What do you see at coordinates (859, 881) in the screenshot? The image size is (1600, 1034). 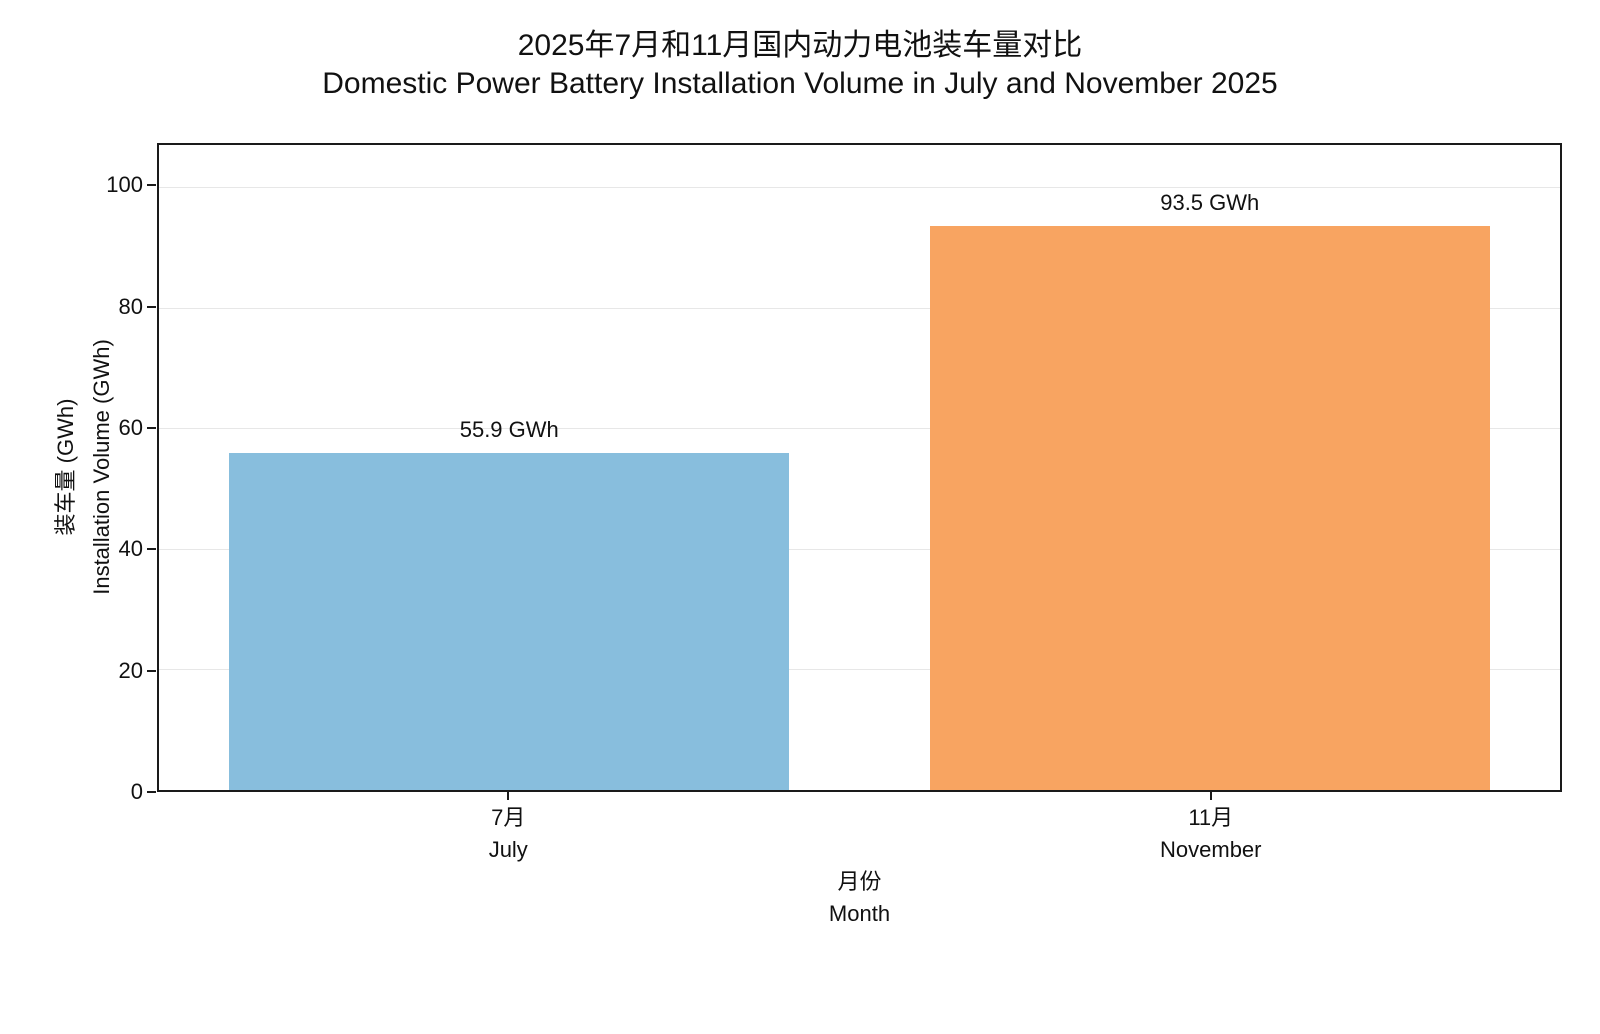 I see `x-axis-label-zh: 月份` at bounding box center [859, 881].